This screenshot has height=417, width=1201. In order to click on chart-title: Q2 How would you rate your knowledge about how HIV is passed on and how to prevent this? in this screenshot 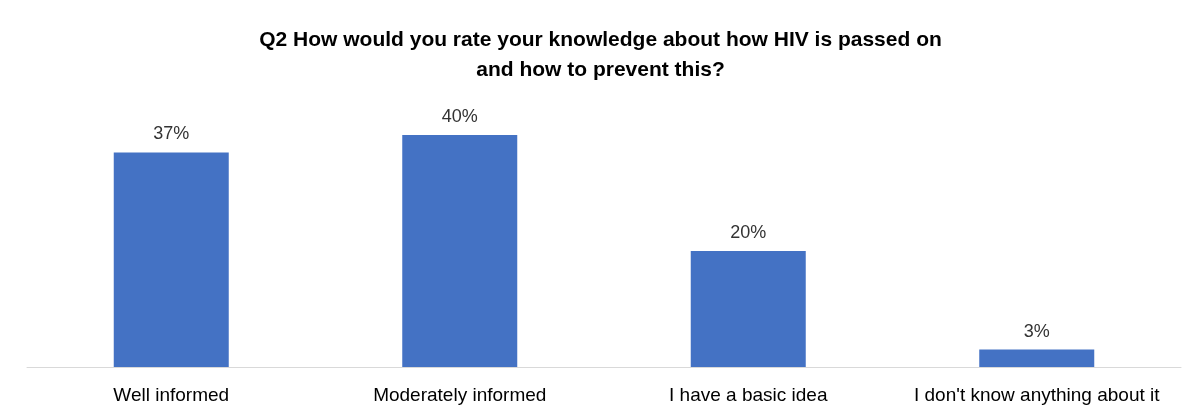, I will do `click(600, 53)`.